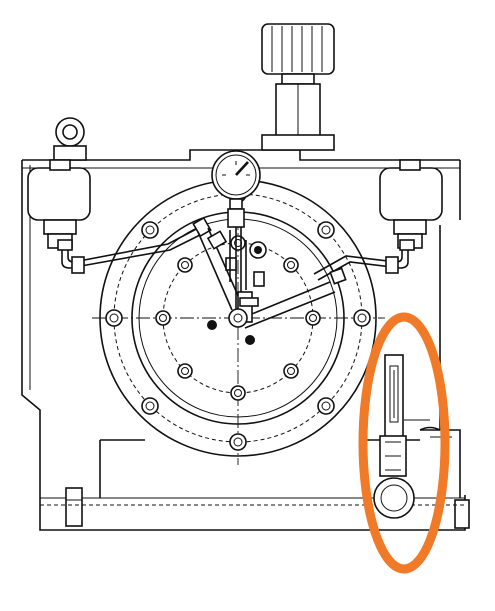 The height and width of the screenshot is (611, 495). What do you see at coordinates (407, 436) in the screenshot?
I see `sight-glass-level-gauge-icon` at bounding box center [407, 436].